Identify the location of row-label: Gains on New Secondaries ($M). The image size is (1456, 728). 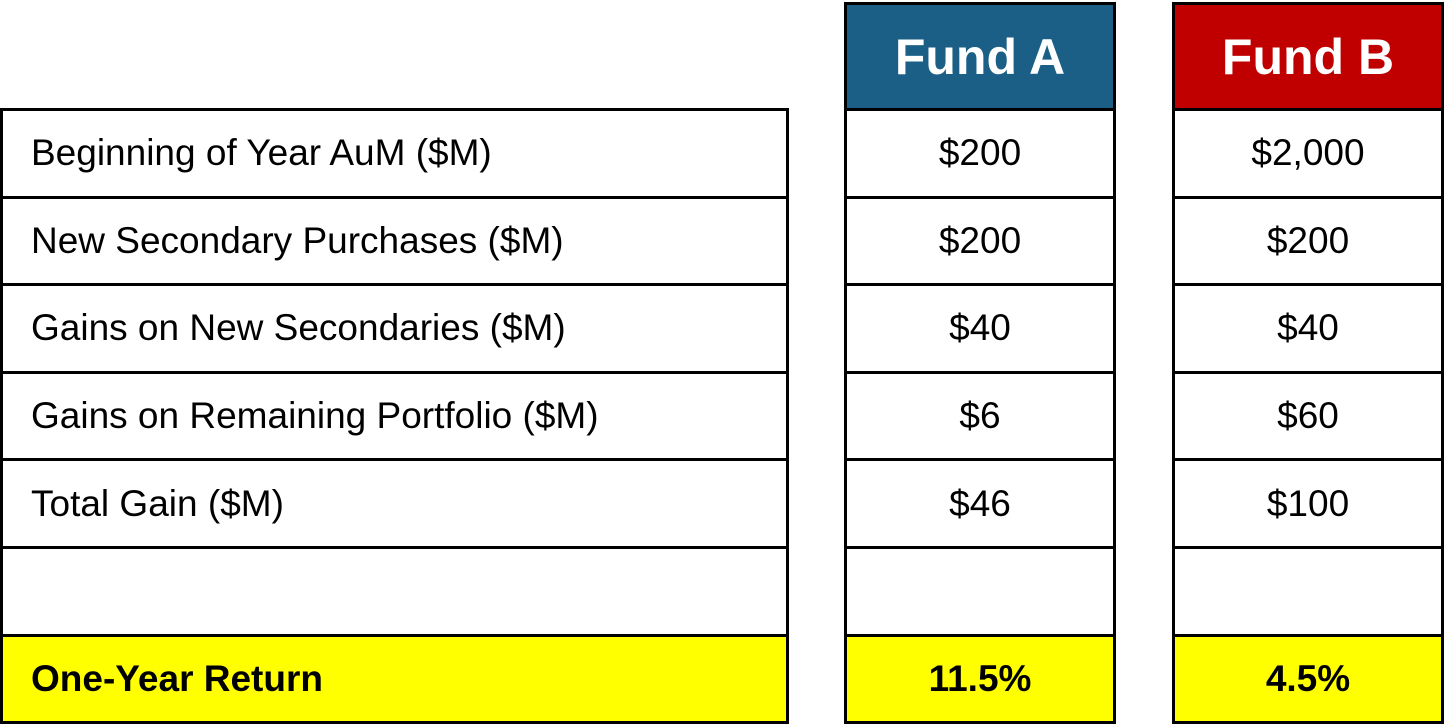
(394, 328).